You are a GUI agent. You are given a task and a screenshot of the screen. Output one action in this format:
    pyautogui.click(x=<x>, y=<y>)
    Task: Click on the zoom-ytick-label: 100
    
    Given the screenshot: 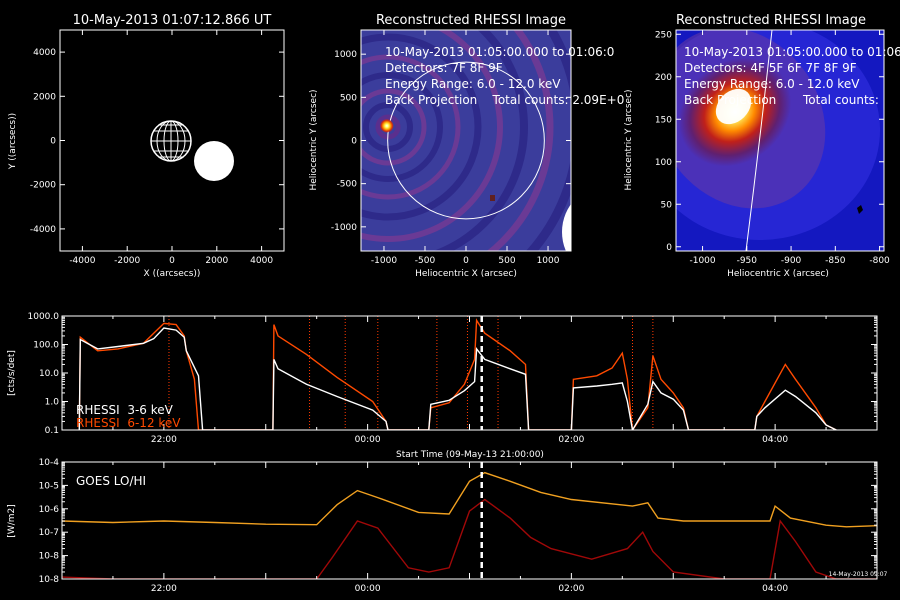 What is the action you would take?
    pyautogui.click(x=663, y=163)
    